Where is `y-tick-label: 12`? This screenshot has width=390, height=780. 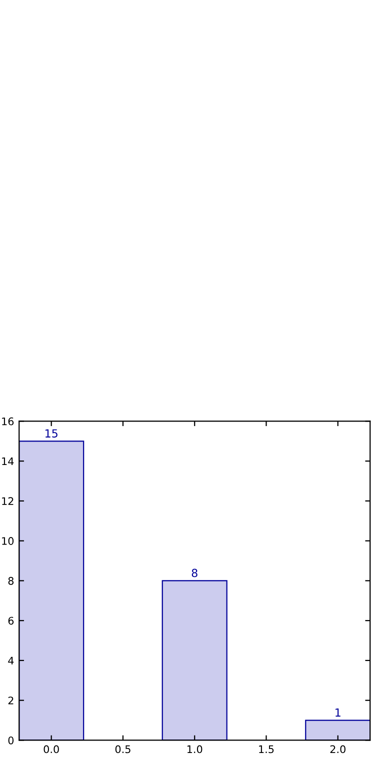 y-tick-label: 12 is located at coordinates (8, 501).